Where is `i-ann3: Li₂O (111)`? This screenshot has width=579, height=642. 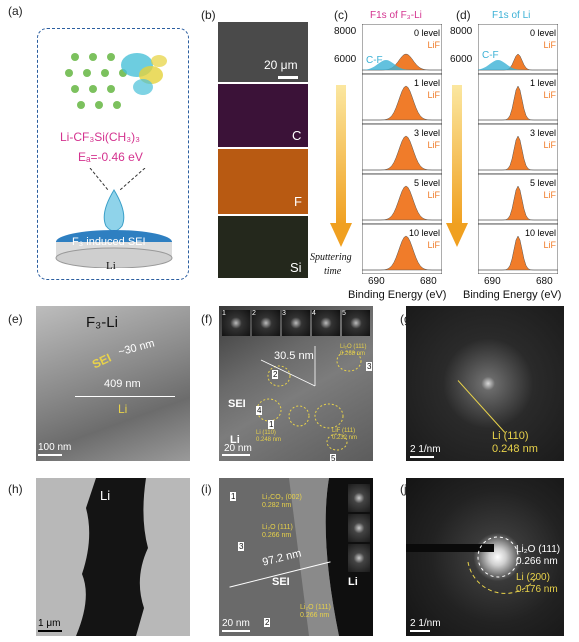
i-ann3: Li₂O (111) is located at coordinates (315, 607).